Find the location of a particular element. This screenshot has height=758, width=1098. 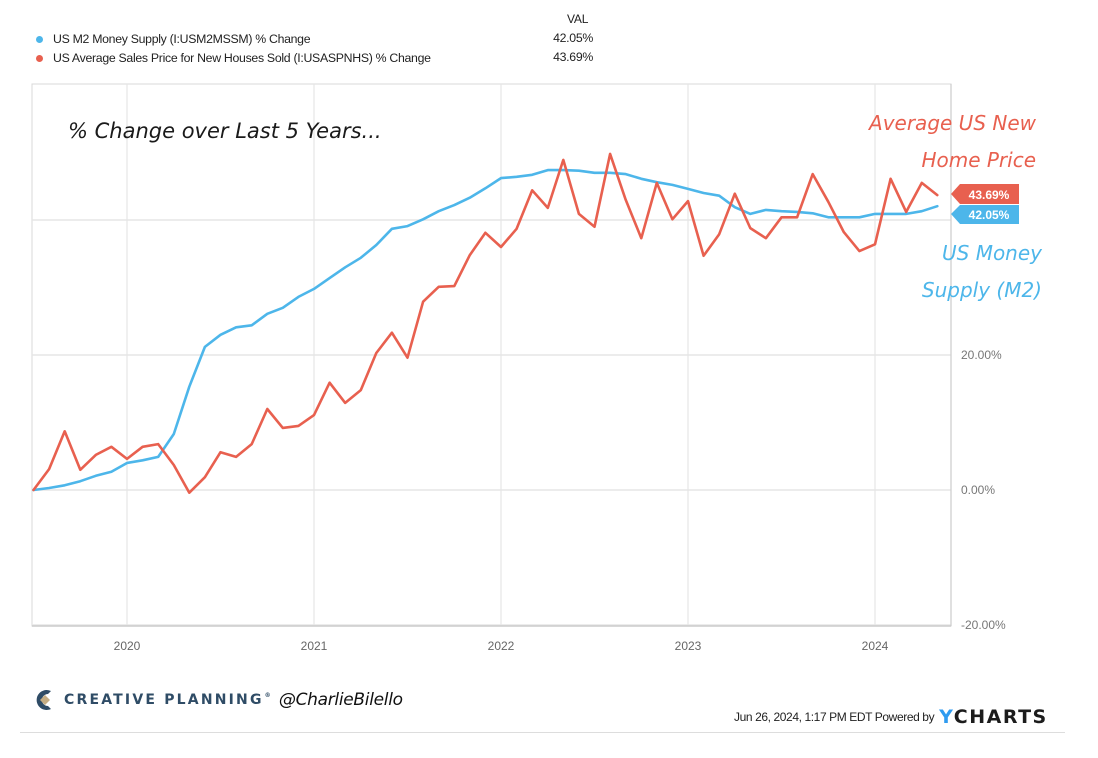

legend-dot-red-icon is located at coordinates (39, 58).